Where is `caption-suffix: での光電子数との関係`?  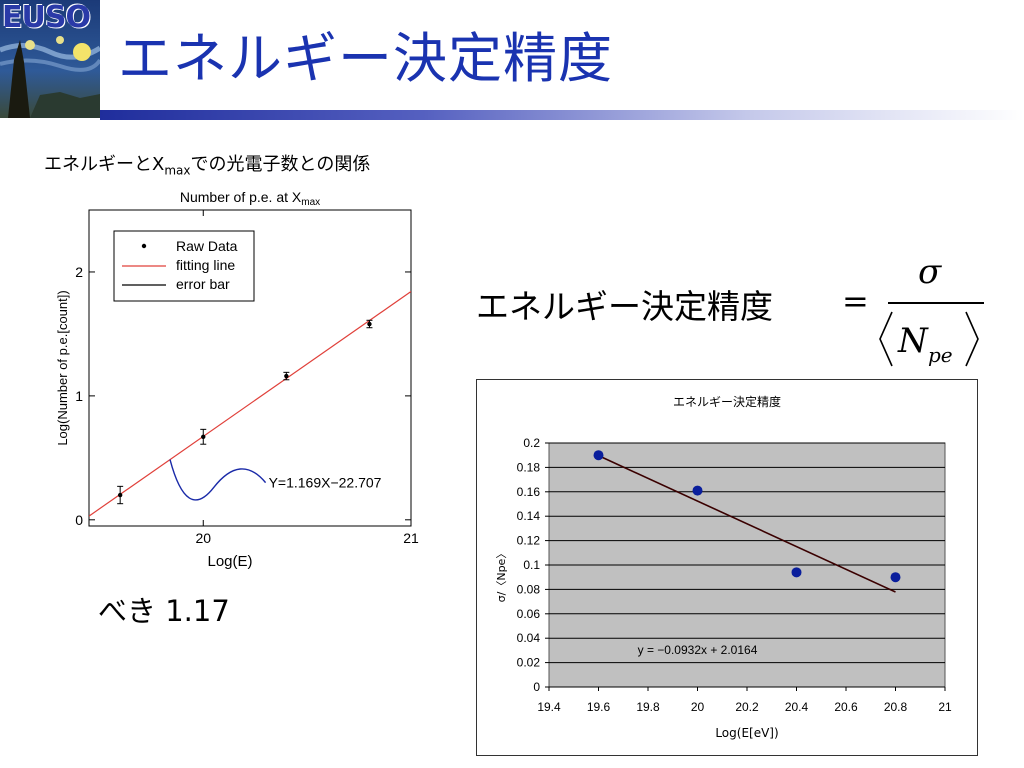 caption-suffix: での光電子数との関係 is located at coordinates (280, 164).